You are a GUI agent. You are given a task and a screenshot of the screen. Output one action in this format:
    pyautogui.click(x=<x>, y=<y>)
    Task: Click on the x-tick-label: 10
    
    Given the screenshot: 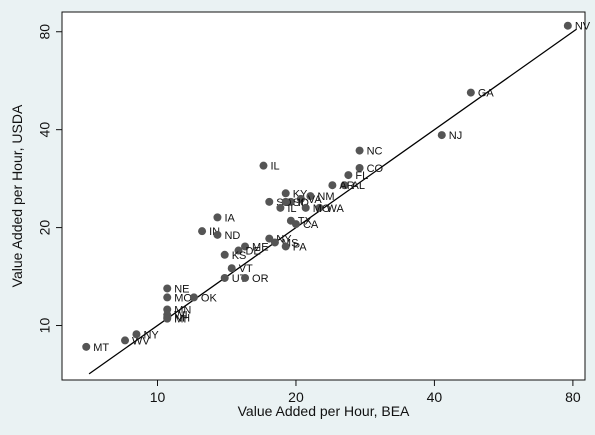 What is the action you would take?
    pyautogui.click(x=158, y=397)
    